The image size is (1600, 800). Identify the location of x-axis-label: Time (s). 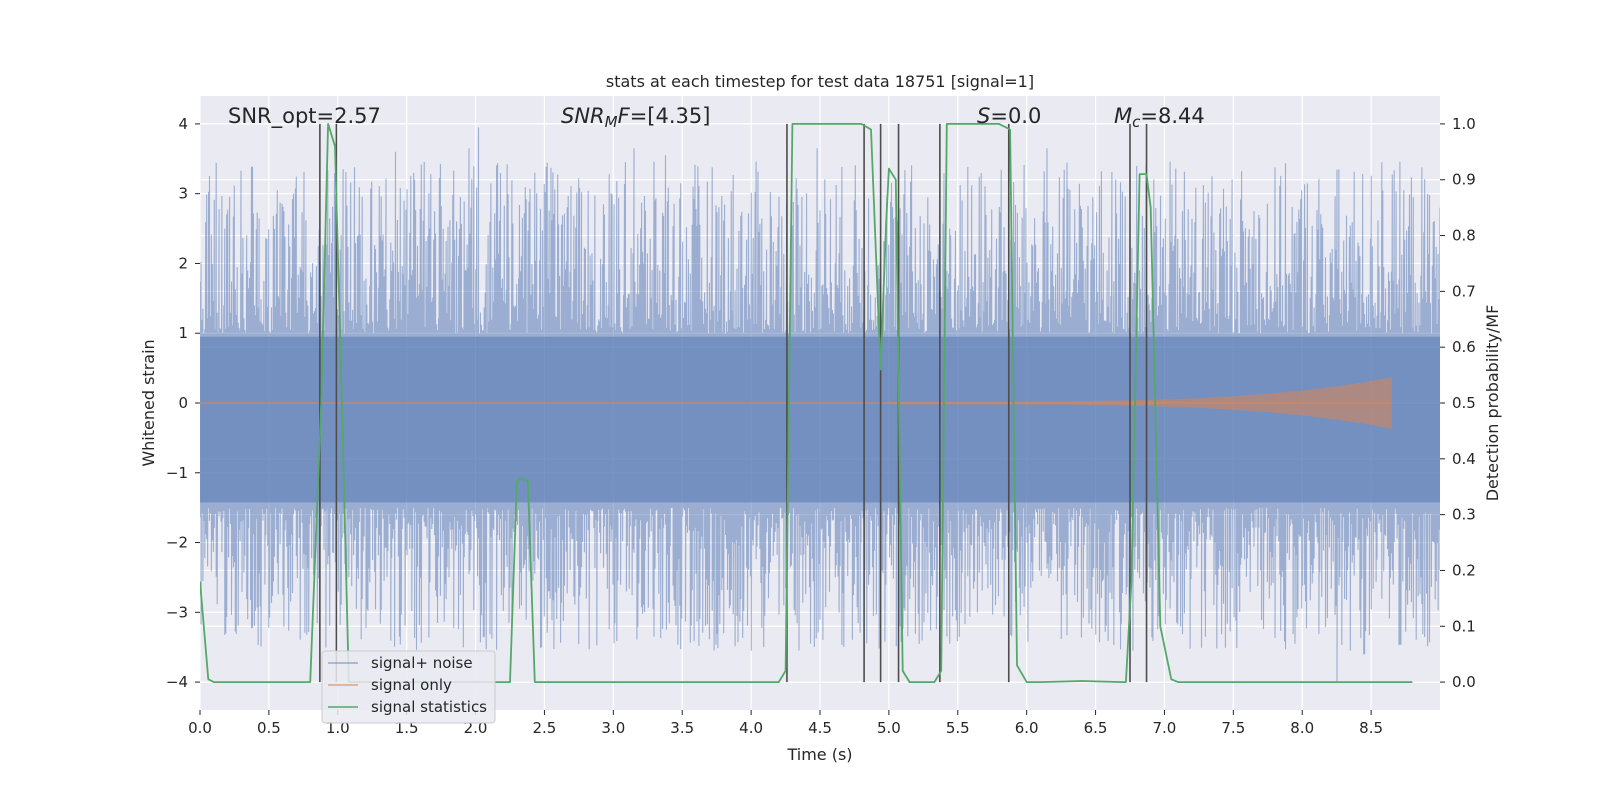
(819, 754).